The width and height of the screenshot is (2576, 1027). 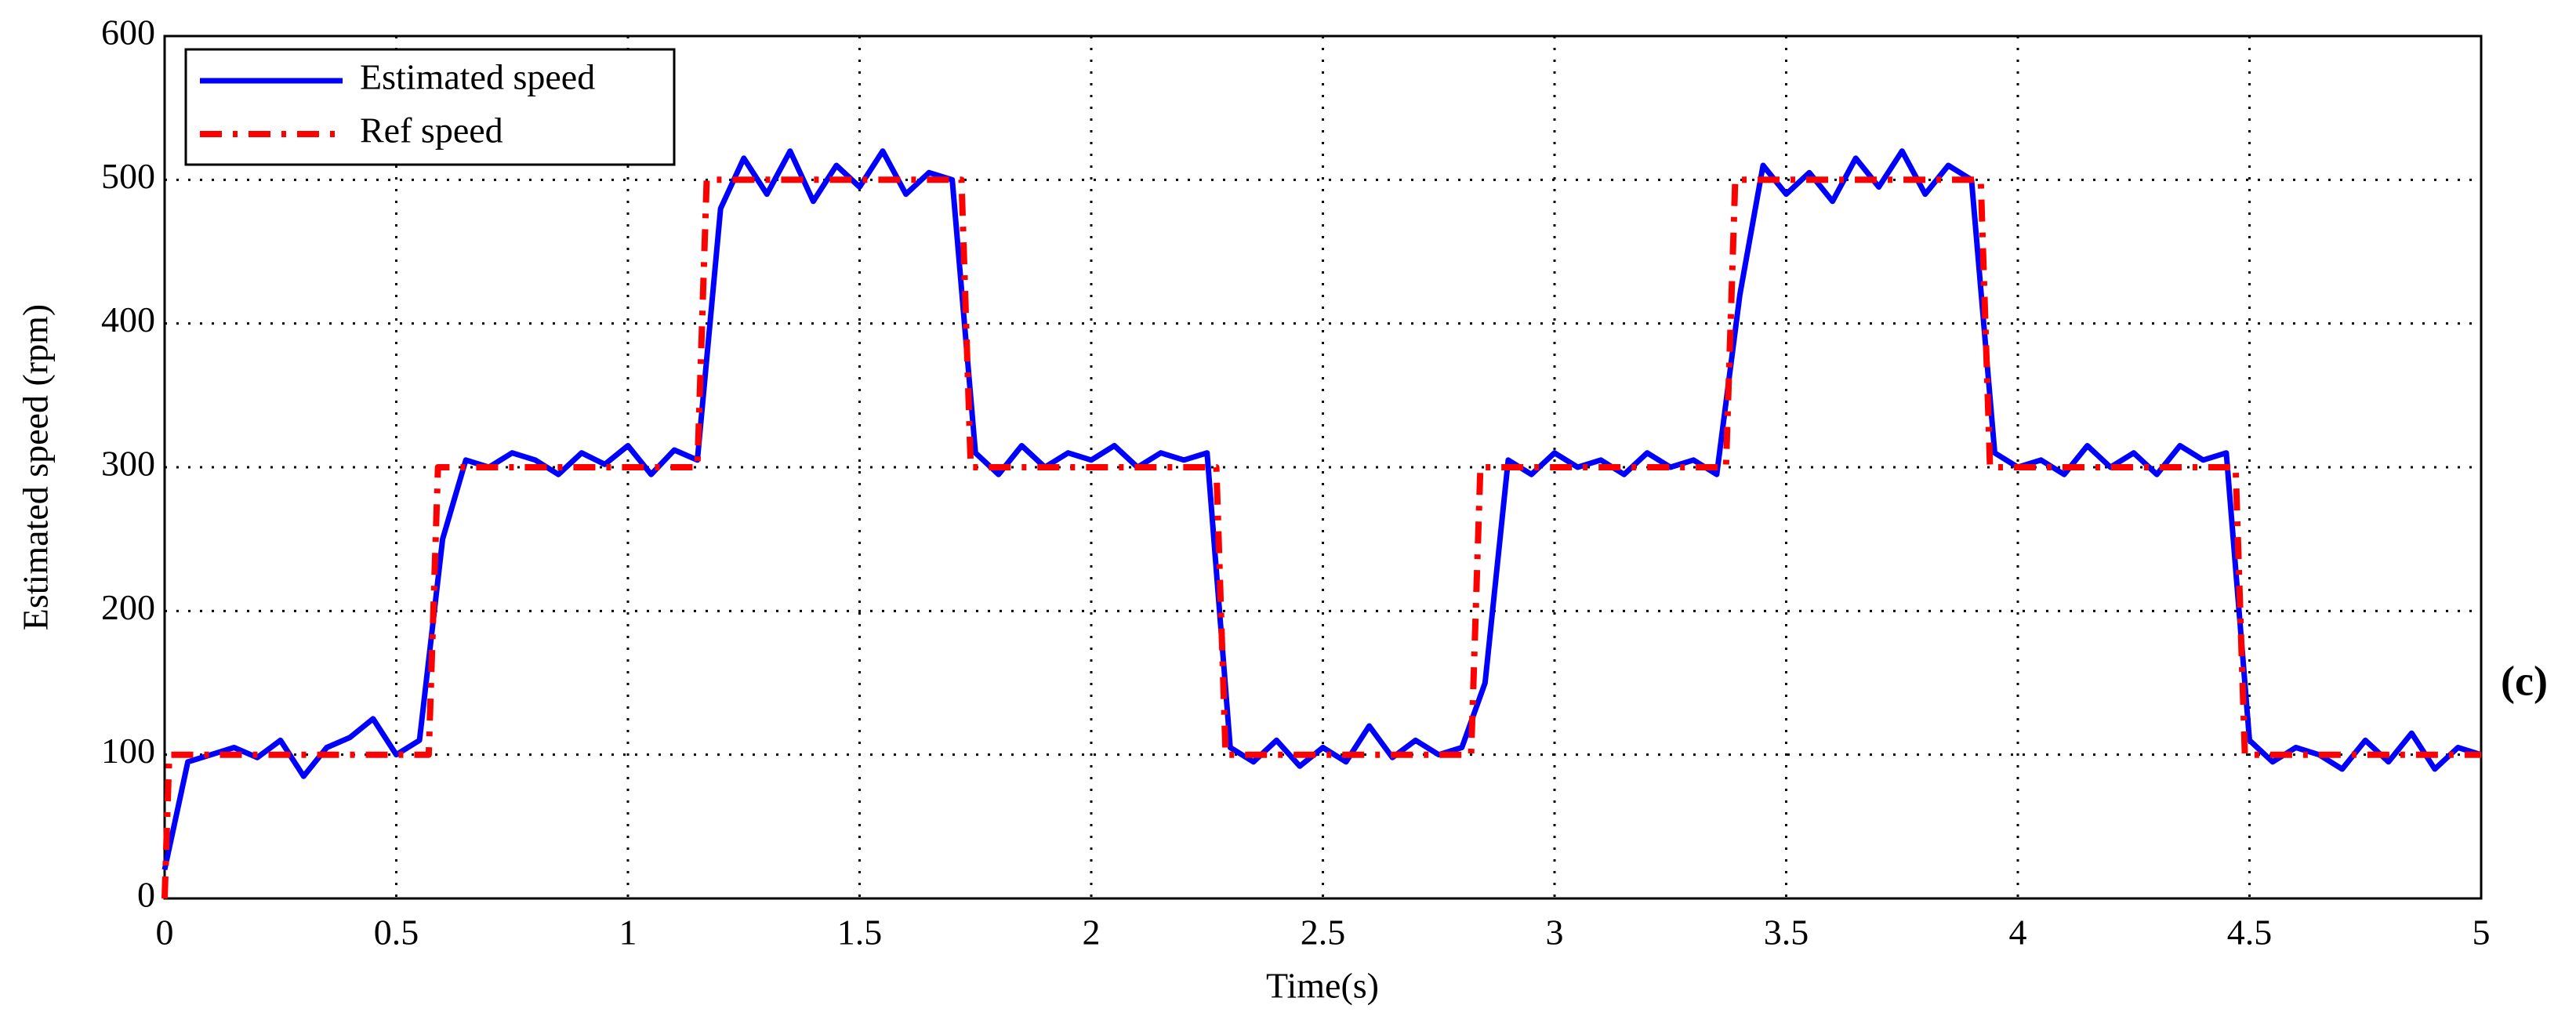 I want to click on x-tick-label: 4, so click(x=2018, y=933).